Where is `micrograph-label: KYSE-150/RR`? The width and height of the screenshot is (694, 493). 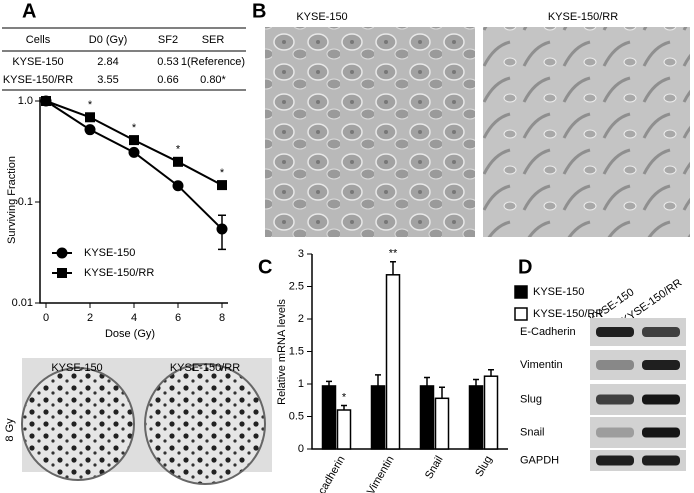 micrograph-label: KYSE-150/RR is located at coordinates (583, 17).